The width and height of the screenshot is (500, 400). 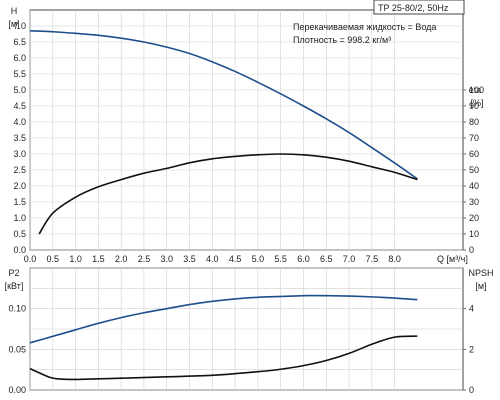 What do you see at coordinates (19, 250) in the screenshot?
I see `head-tick-label: 0.0` at bounding box center [19, 250].